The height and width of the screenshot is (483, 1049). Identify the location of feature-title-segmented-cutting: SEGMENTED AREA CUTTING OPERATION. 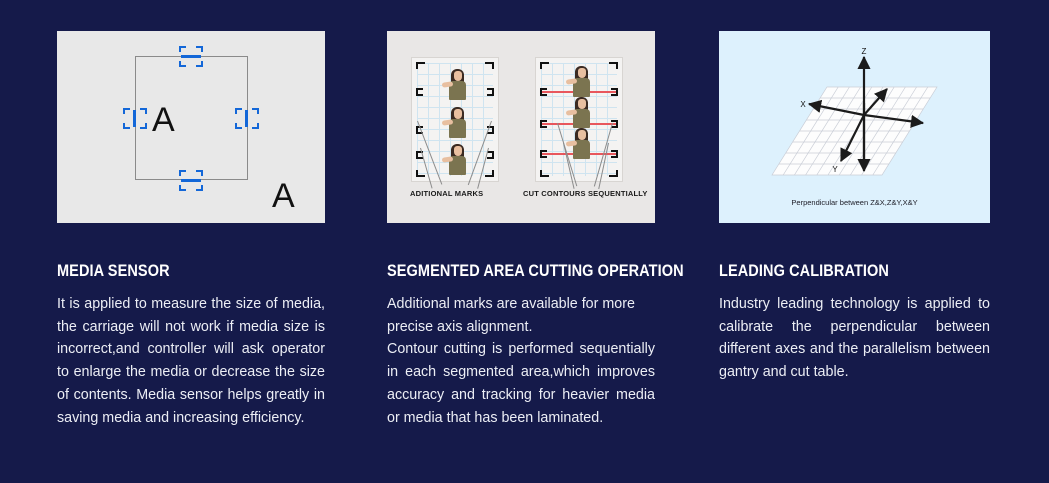
(535, 271).